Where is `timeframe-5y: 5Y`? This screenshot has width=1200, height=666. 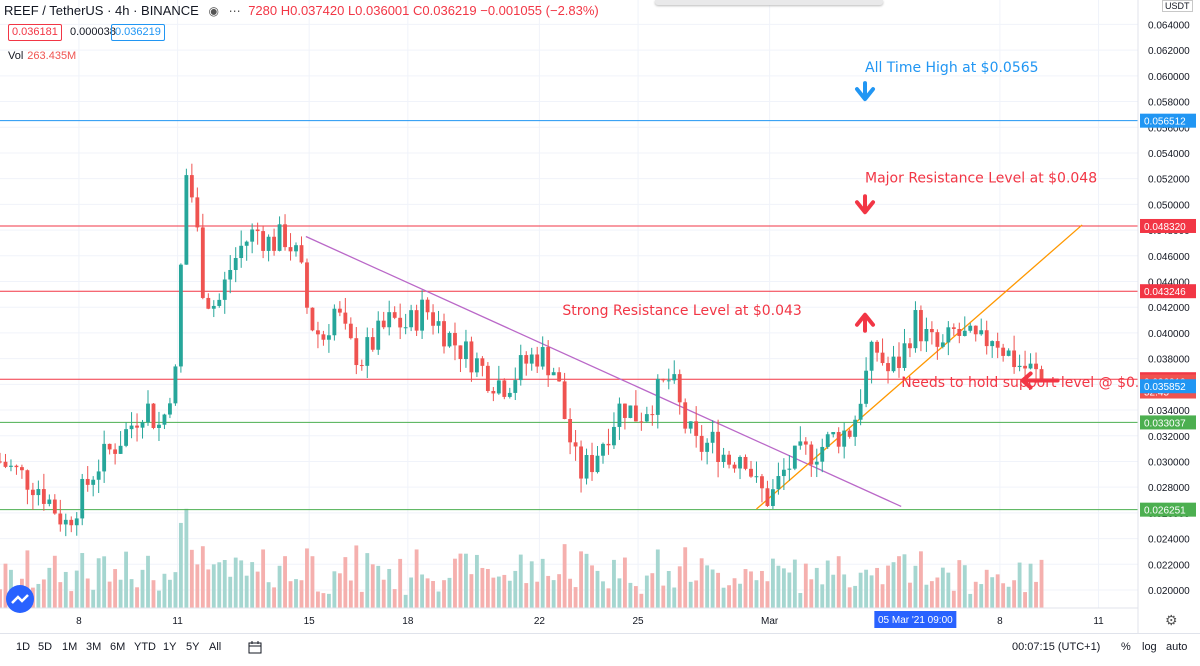
timeframe-5y: 5Y is located at coordinates (193, 647).